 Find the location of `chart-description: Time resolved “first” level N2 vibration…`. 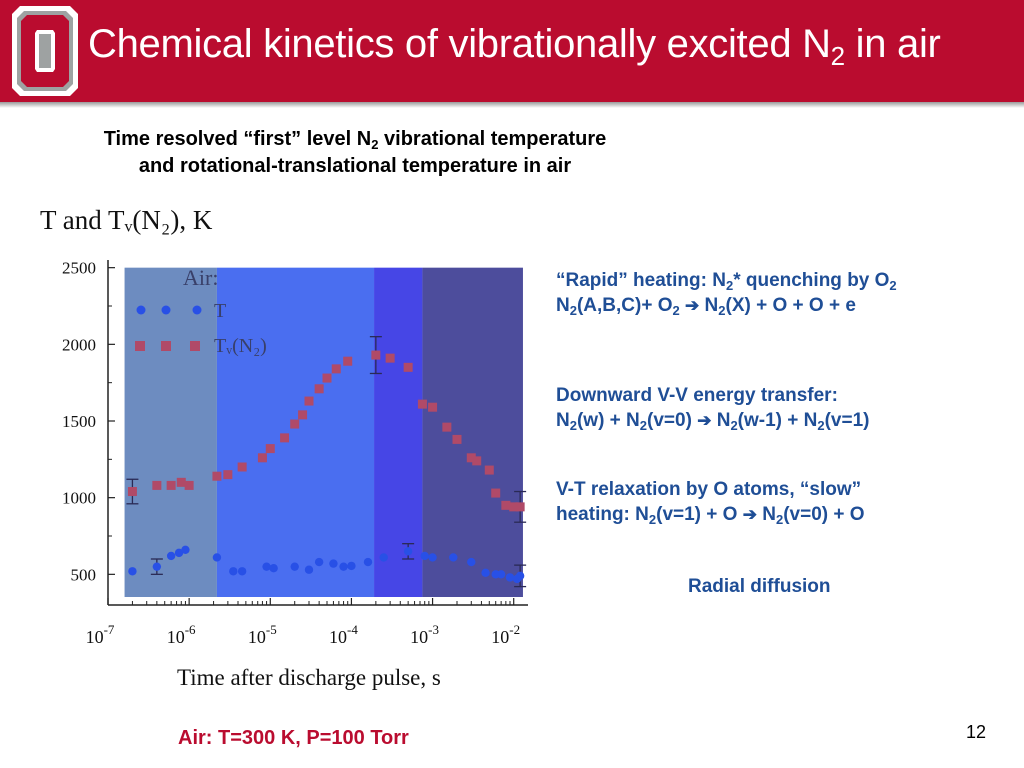

chart-description: Time resolved “first” level N2 vibration… is located at coordinates (355, 152).